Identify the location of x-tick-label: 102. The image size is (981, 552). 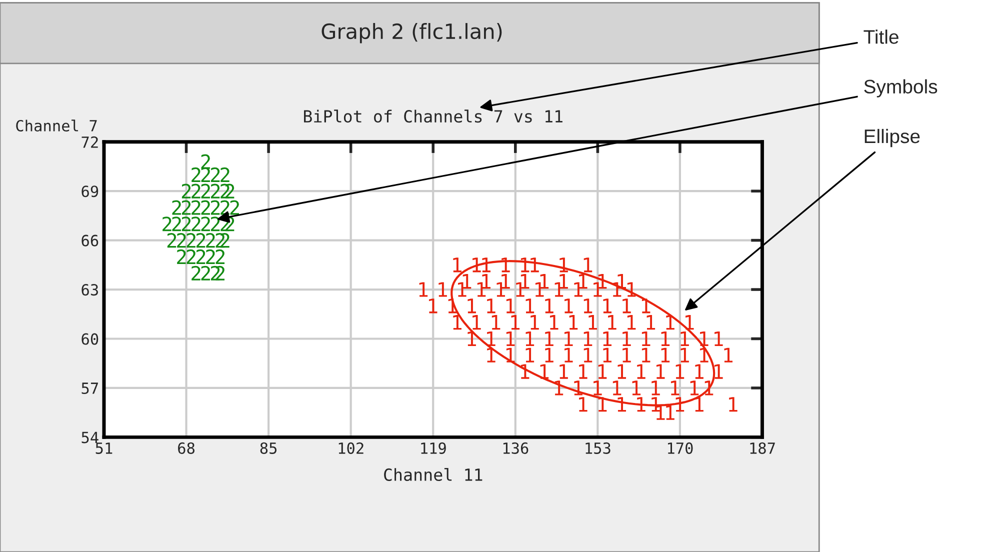
(351, 448).